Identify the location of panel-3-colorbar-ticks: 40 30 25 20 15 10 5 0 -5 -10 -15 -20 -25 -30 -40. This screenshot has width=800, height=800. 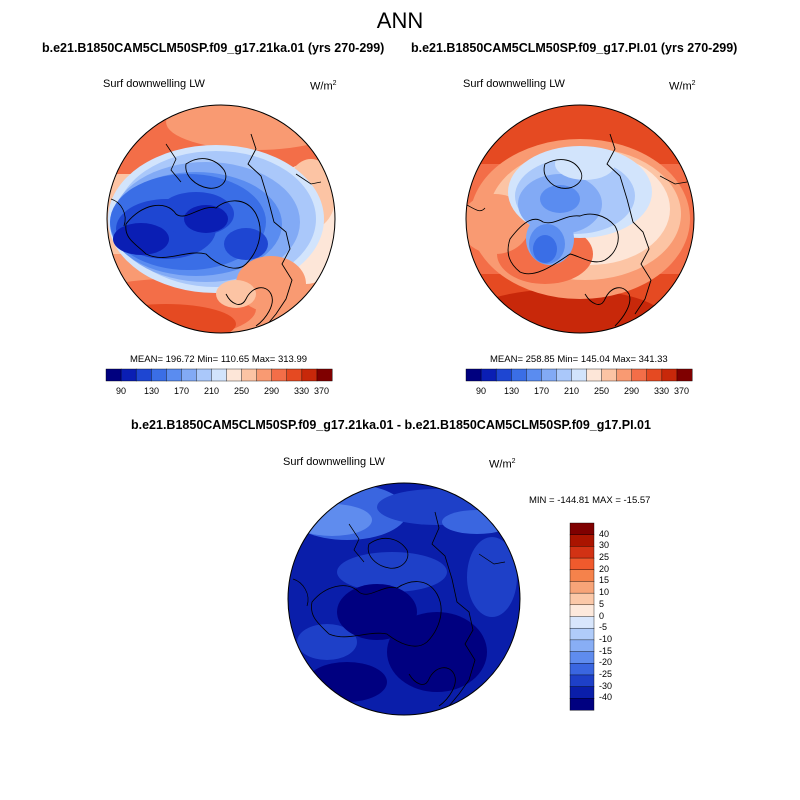
(617, 616).